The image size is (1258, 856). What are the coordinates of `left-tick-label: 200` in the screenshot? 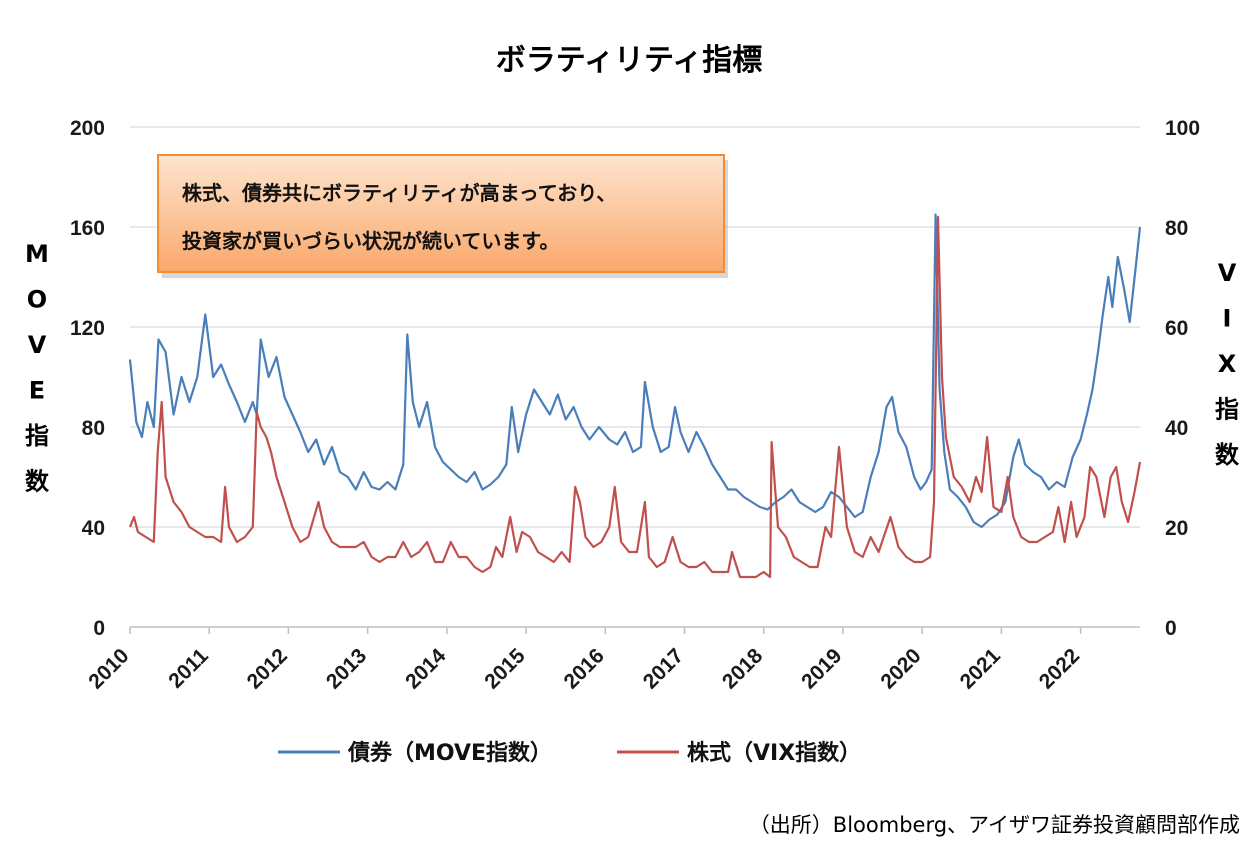 It's located at (87, 128).